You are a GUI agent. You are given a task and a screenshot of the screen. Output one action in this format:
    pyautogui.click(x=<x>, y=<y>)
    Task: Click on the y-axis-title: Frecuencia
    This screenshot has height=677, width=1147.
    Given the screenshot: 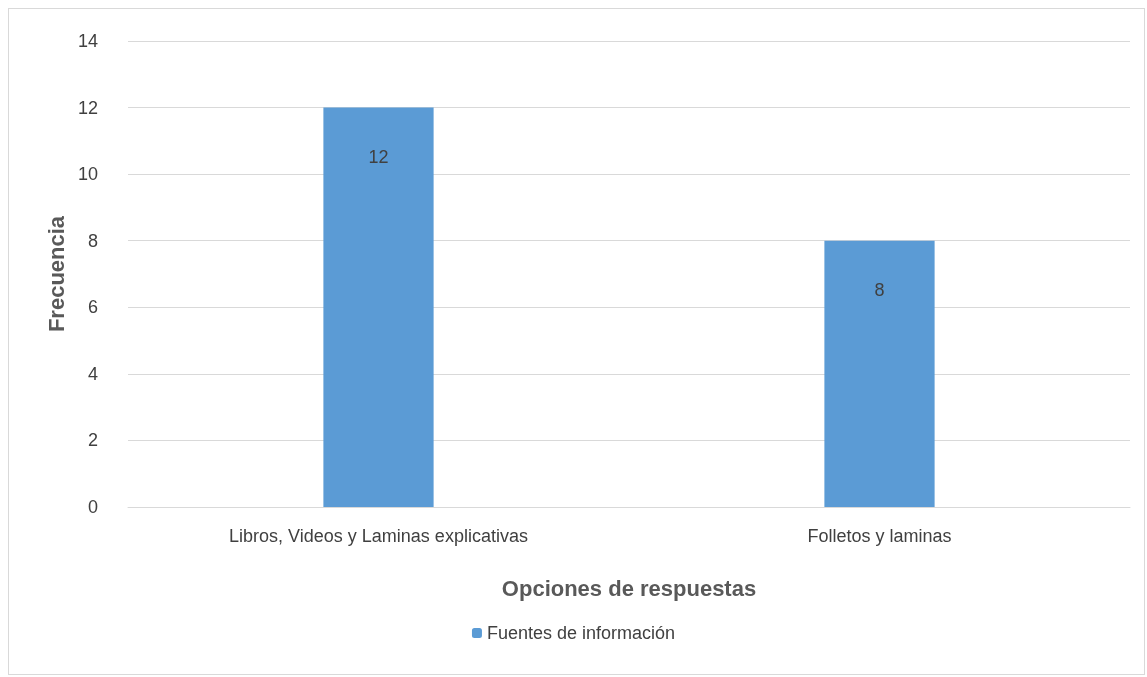 What is the action you would take?
    pyautogui.click(x=56, y=274)
    